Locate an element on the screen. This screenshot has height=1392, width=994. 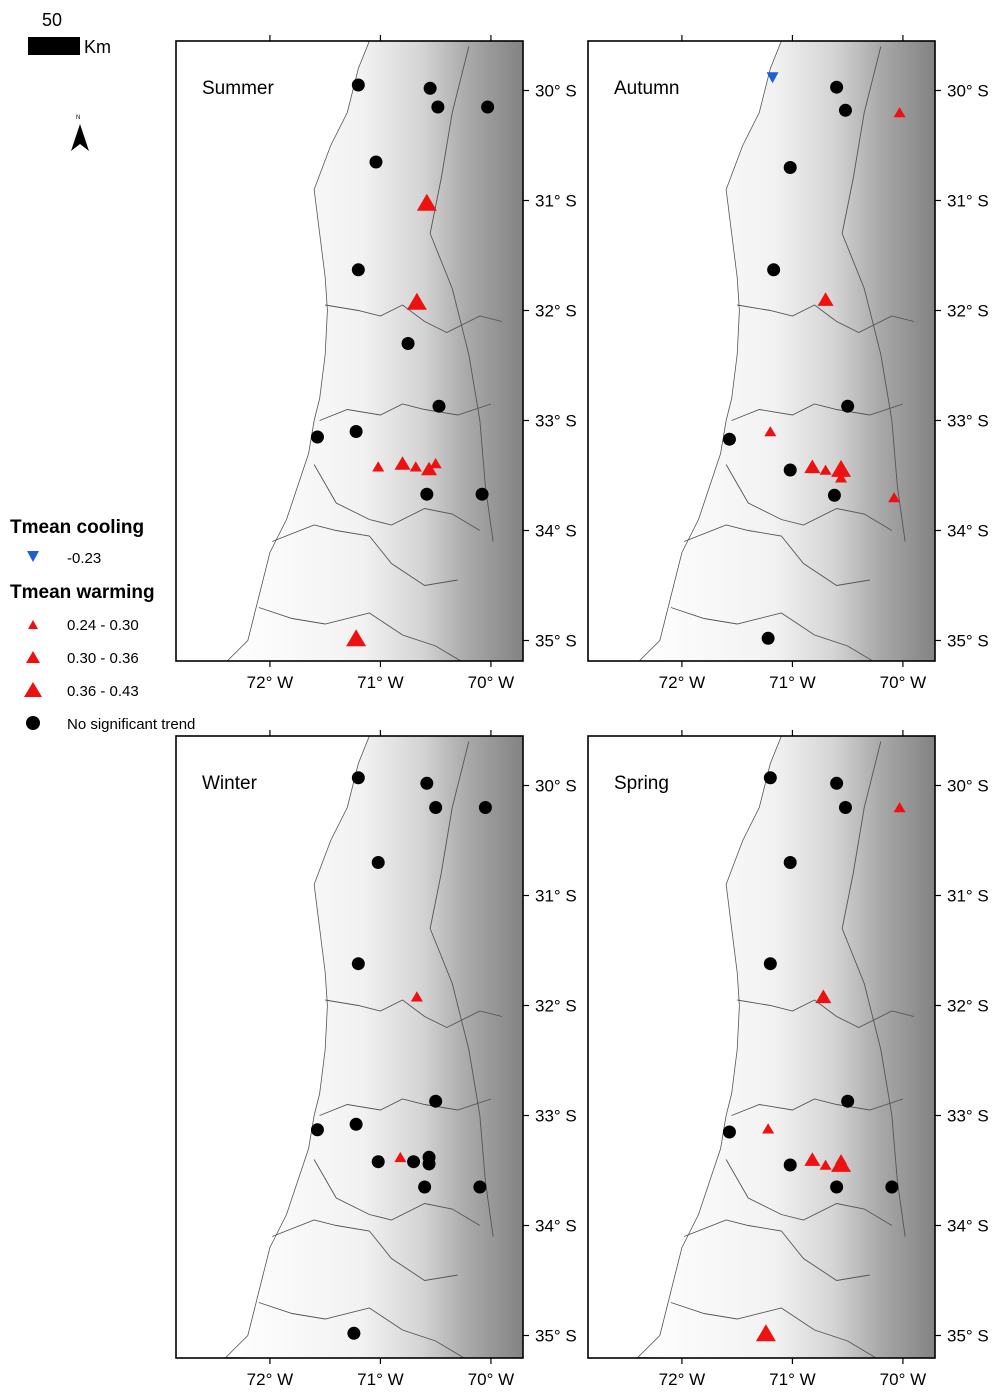
legend-warming-title: Tmean warming is located at coordinates (82, 592).